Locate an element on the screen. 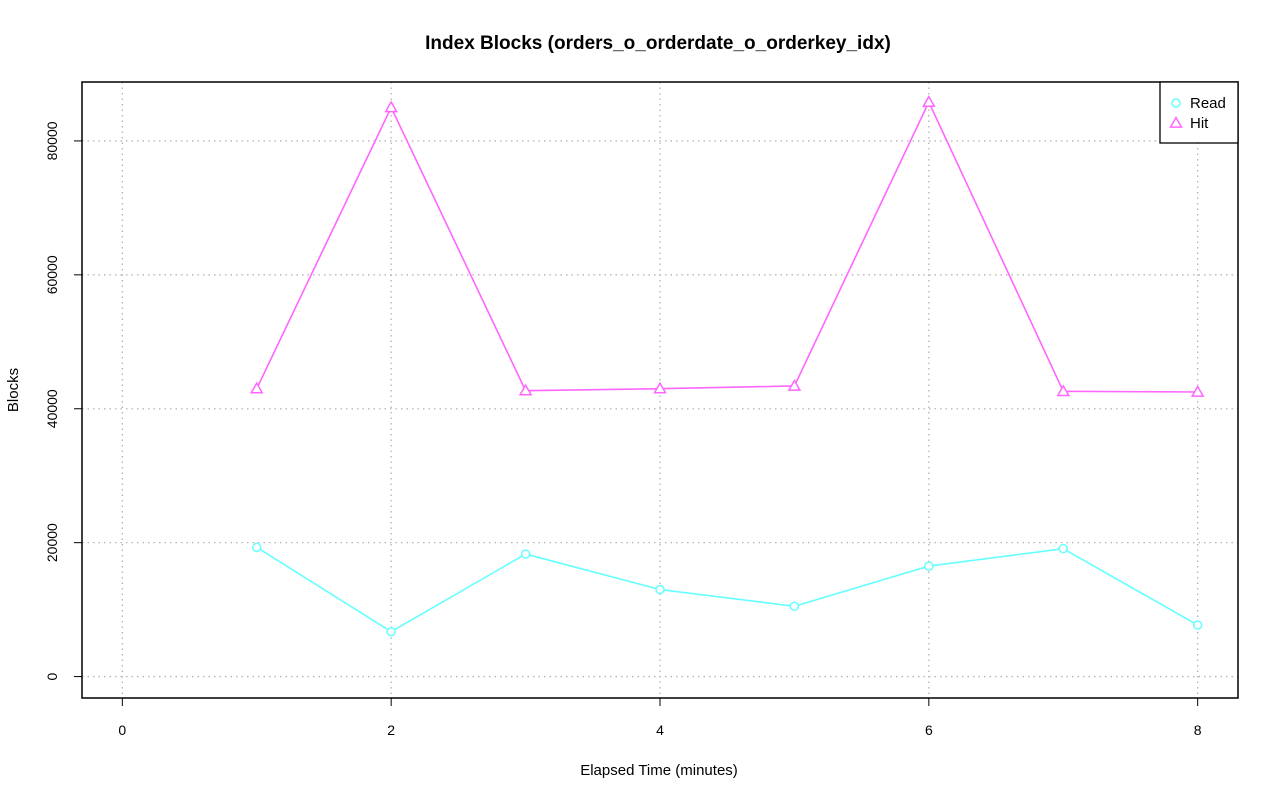  legend-box is located at coordinates (1199, 112).